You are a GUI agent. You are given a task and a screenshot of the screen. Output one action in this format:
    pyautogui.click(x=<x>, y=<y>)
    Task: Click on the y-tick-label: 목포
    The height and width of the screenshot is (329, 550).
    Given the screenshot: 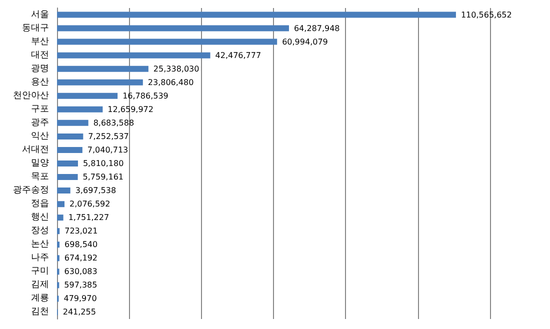 What is the action you would take?
    pyautogui.click(x=40, y=177)
    